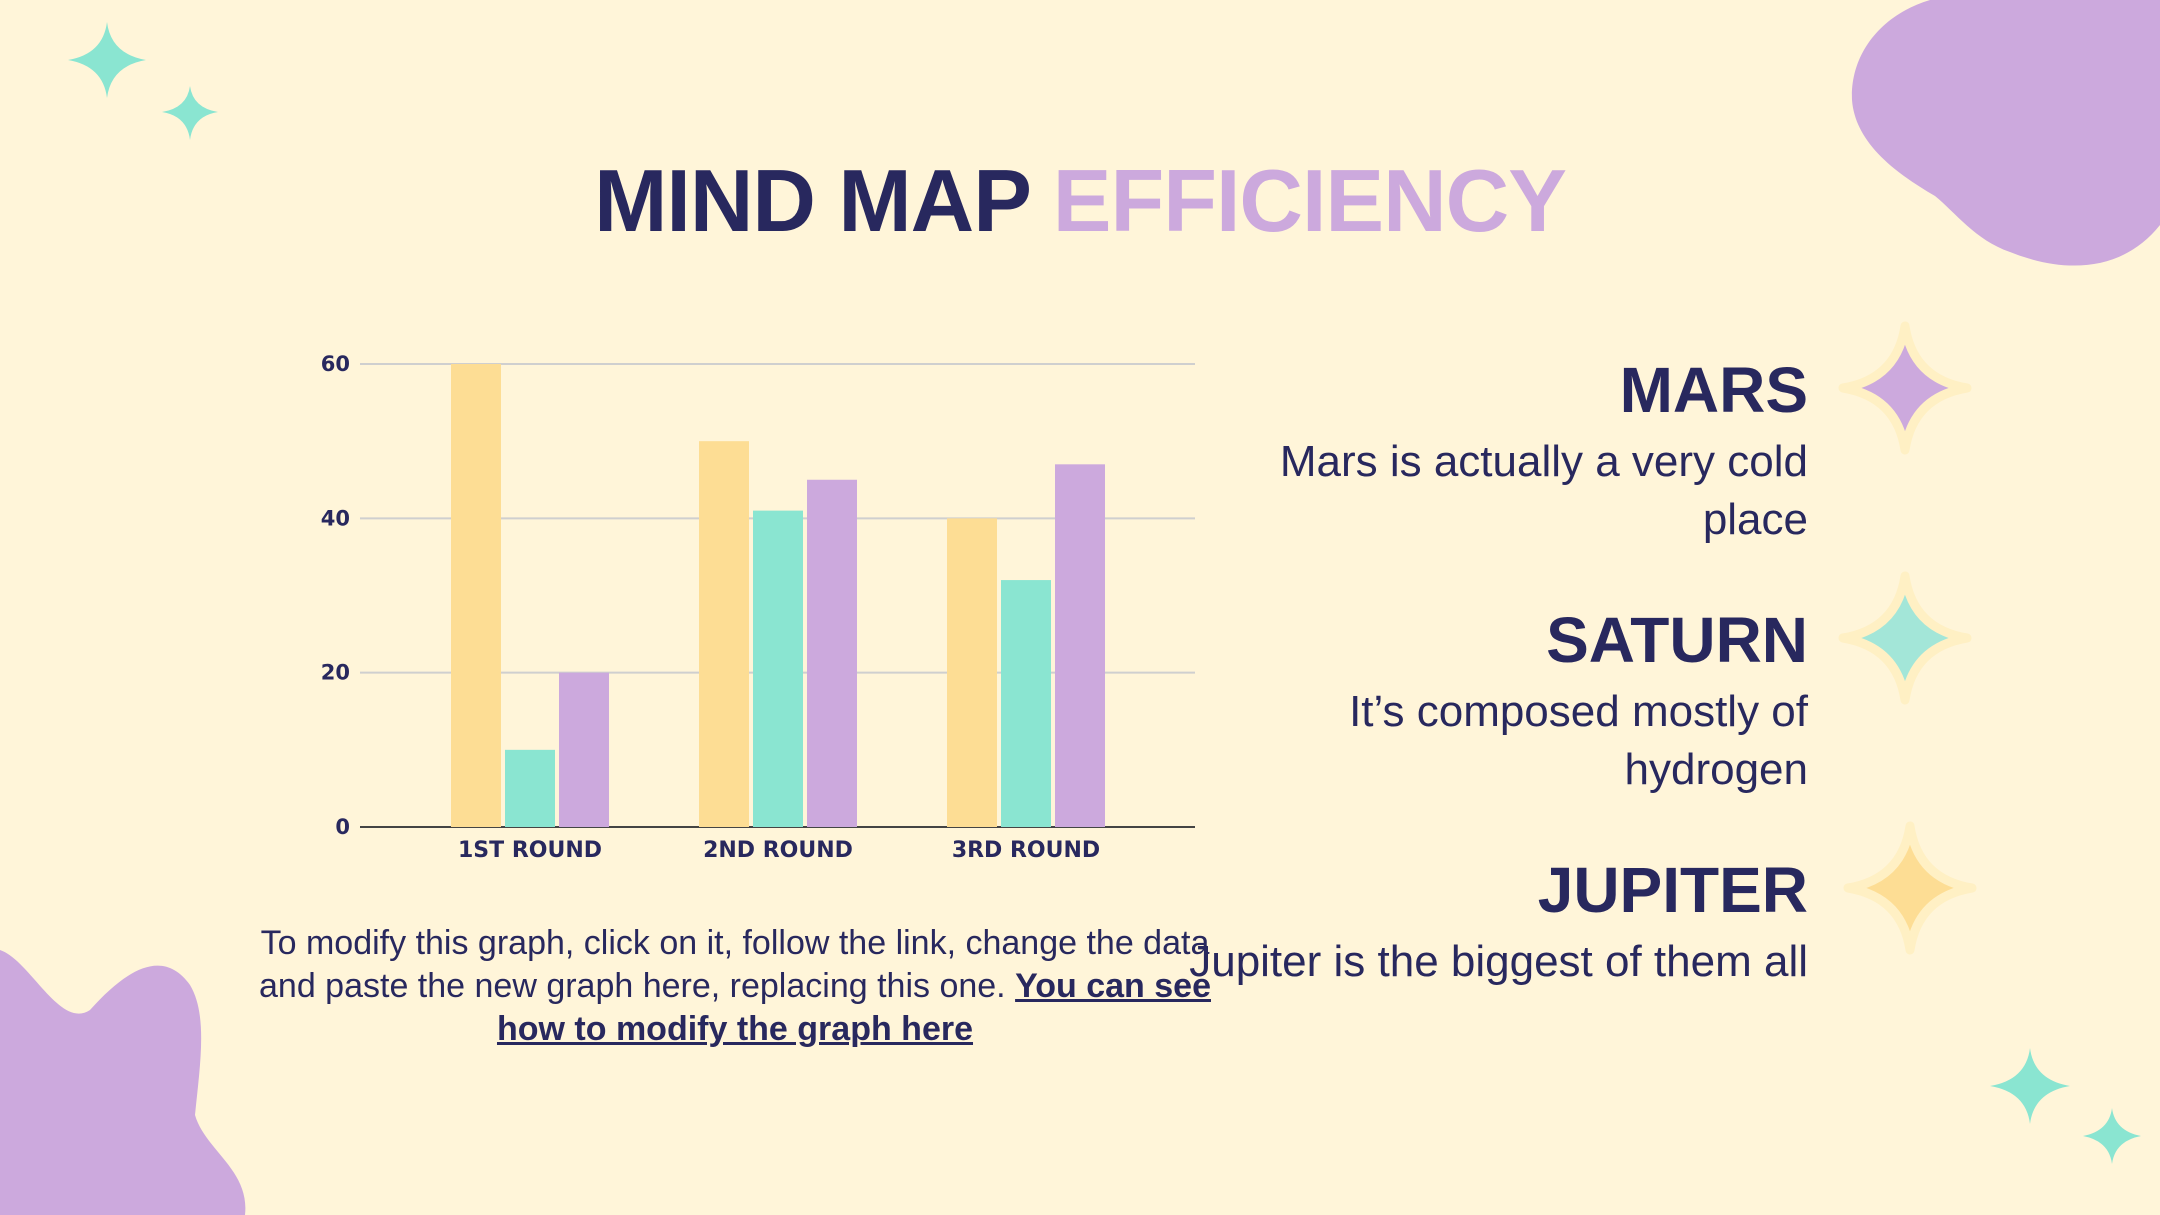 This screenshot has height=1215, width=2160. I want to click on title-part-light: EFFICIENCY, so click(1309, 200).